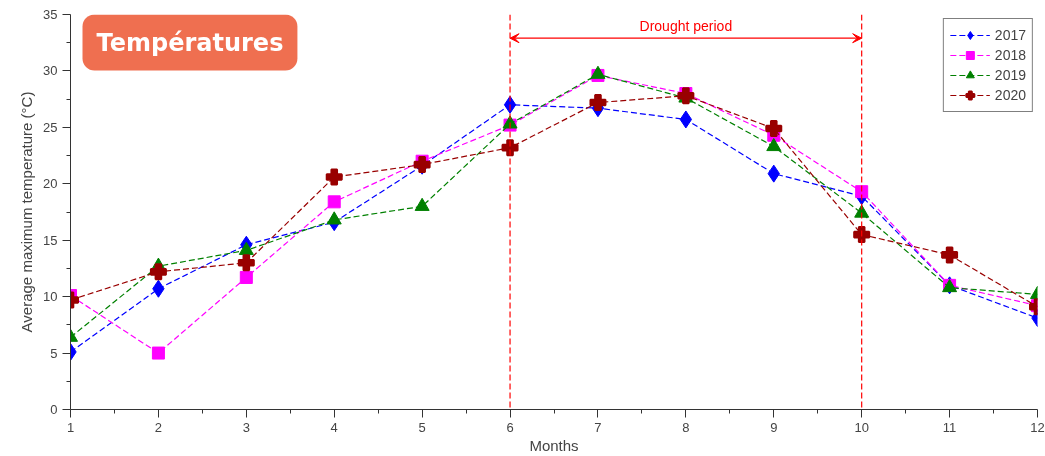 The height and width of the screenshot is (456, 1045). What do you see at coordinates (686, 26) in the screenshot?
I see `annotation: Drought period` at bounding box center [686, 26].